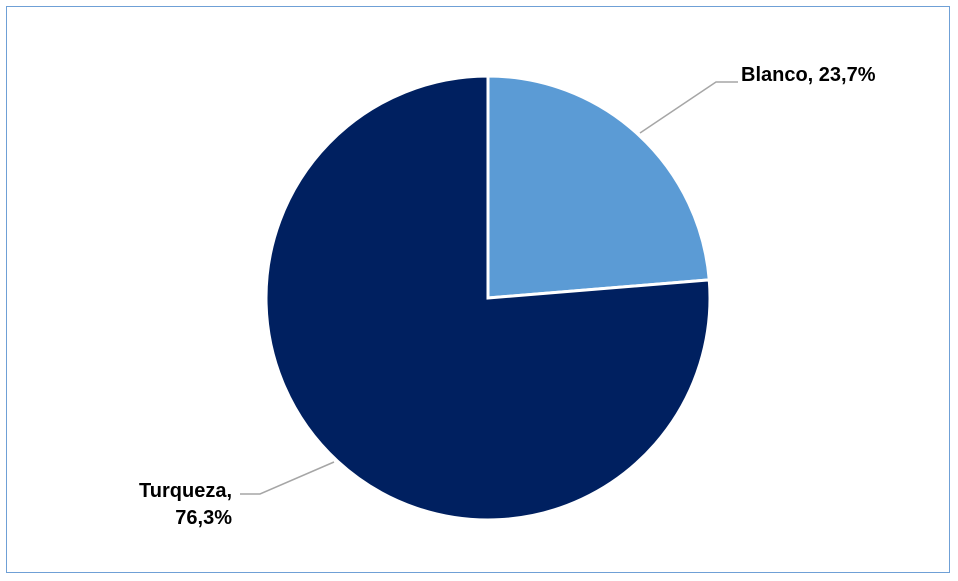 The width and height of the screenshot is (958, 581). Describe the element at coordinates (688, 107) in the screenshot. I see `leader-line-blanco` at that location.